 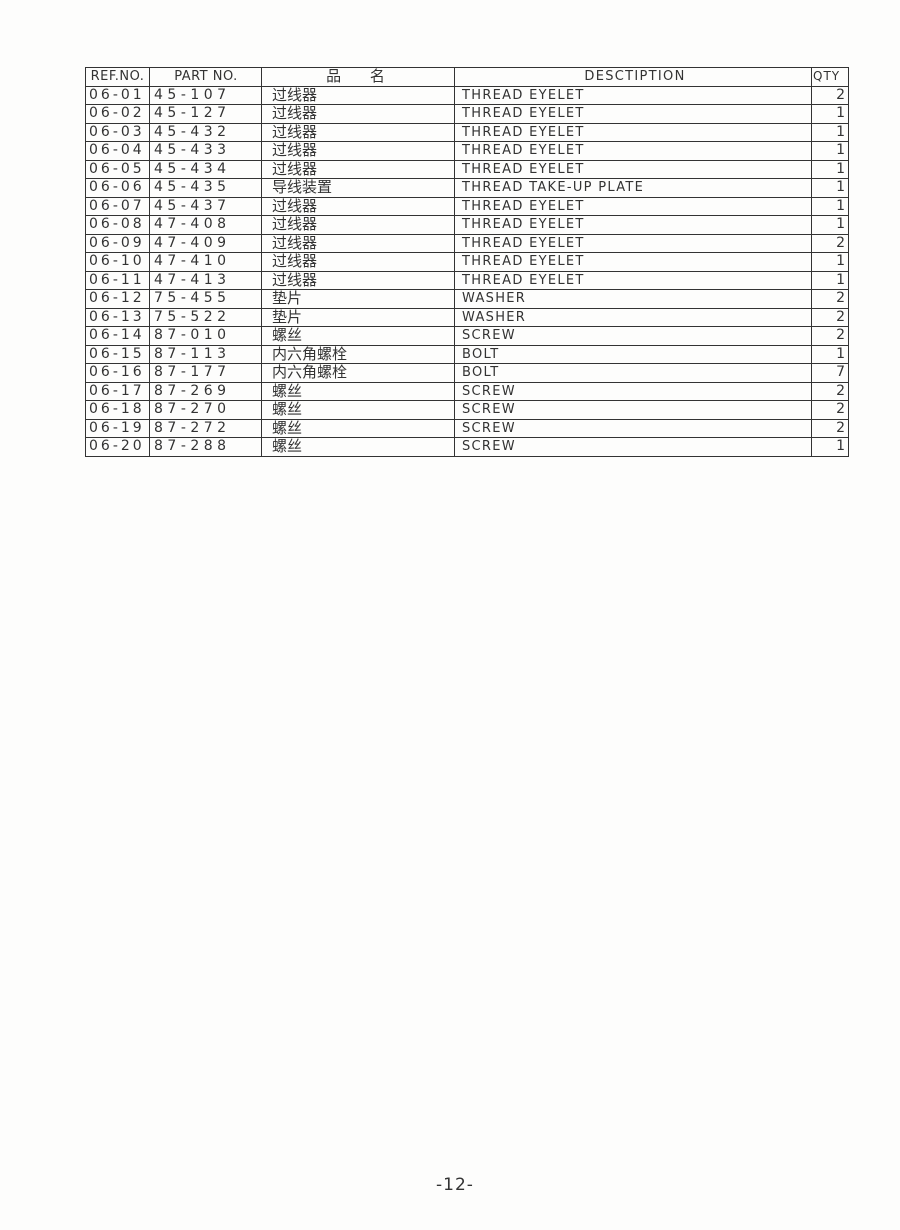 I want to click on cell-part-no: 87-270, so click(x=205, y=410).